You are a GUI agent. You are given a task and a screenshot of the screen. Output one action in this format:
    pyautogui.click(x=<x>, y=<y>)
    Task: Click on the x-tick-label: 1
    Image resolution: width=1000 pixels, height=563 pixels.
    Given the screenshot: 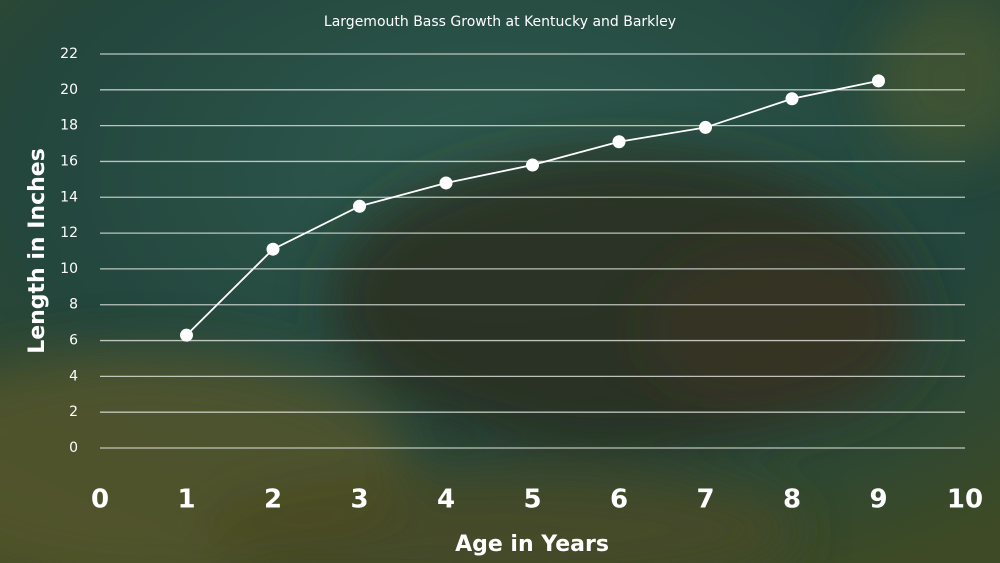 What is the action you would take?
    pyautogui.click(x=186, y=500)
    